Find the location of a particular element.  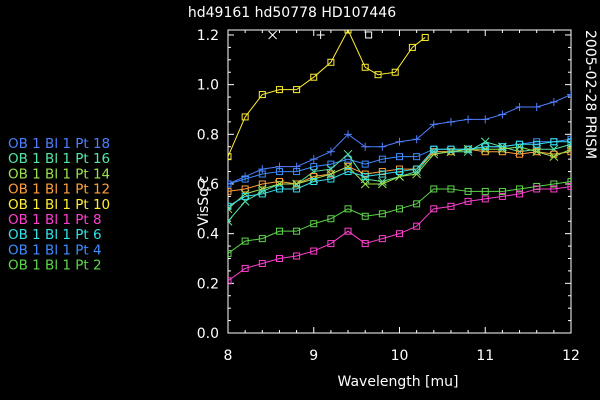

chart-title: hd49161 hd50778 HD107446 is located at coordinates (292, 13).